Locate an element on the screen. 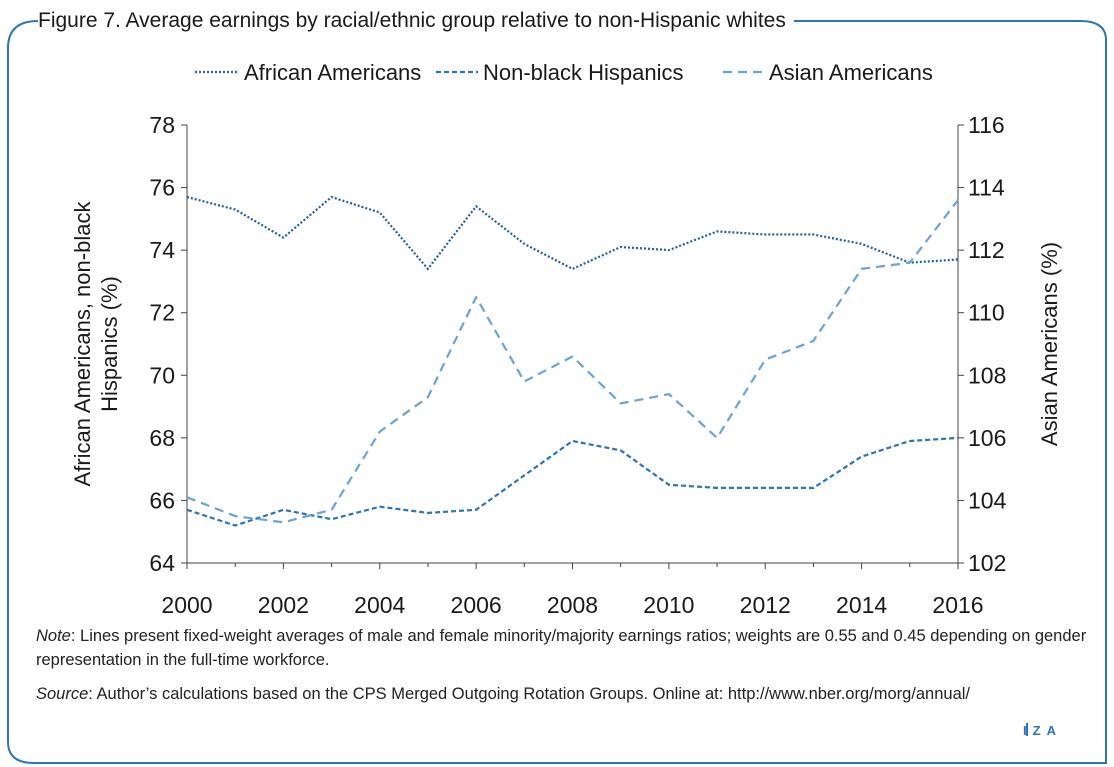 The height and width of the screenshot is (767, 1114). x-tick-label: 2008 is located at coordinates (572, 605).